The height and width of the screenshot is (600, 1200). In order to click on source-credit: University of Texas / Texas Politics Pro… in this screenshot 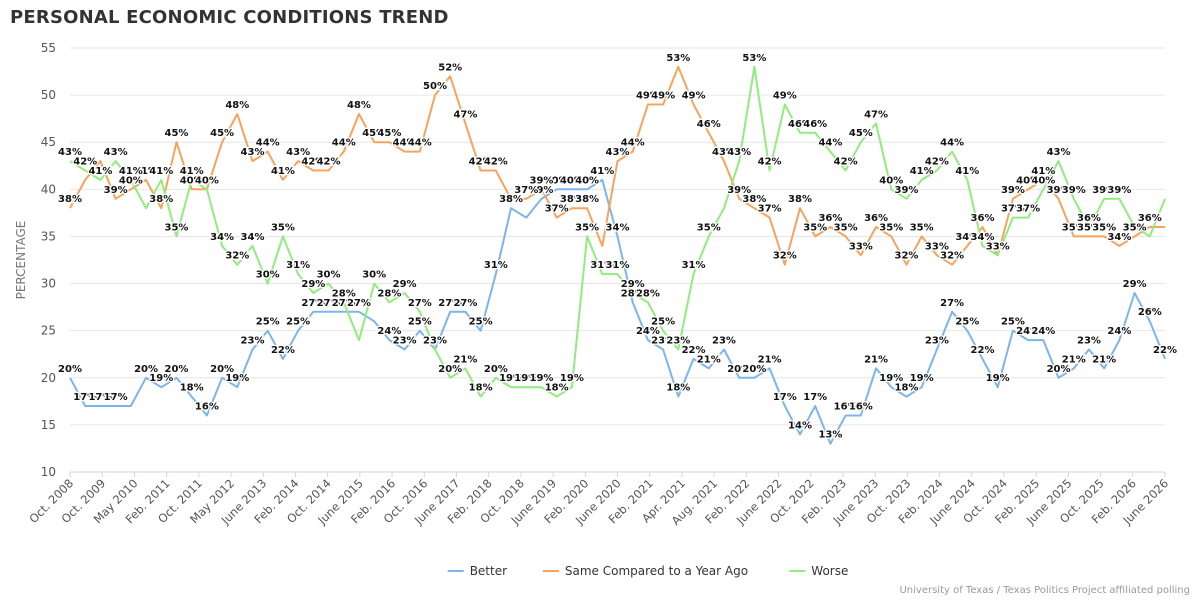, I will do `click(1044, 590)`.